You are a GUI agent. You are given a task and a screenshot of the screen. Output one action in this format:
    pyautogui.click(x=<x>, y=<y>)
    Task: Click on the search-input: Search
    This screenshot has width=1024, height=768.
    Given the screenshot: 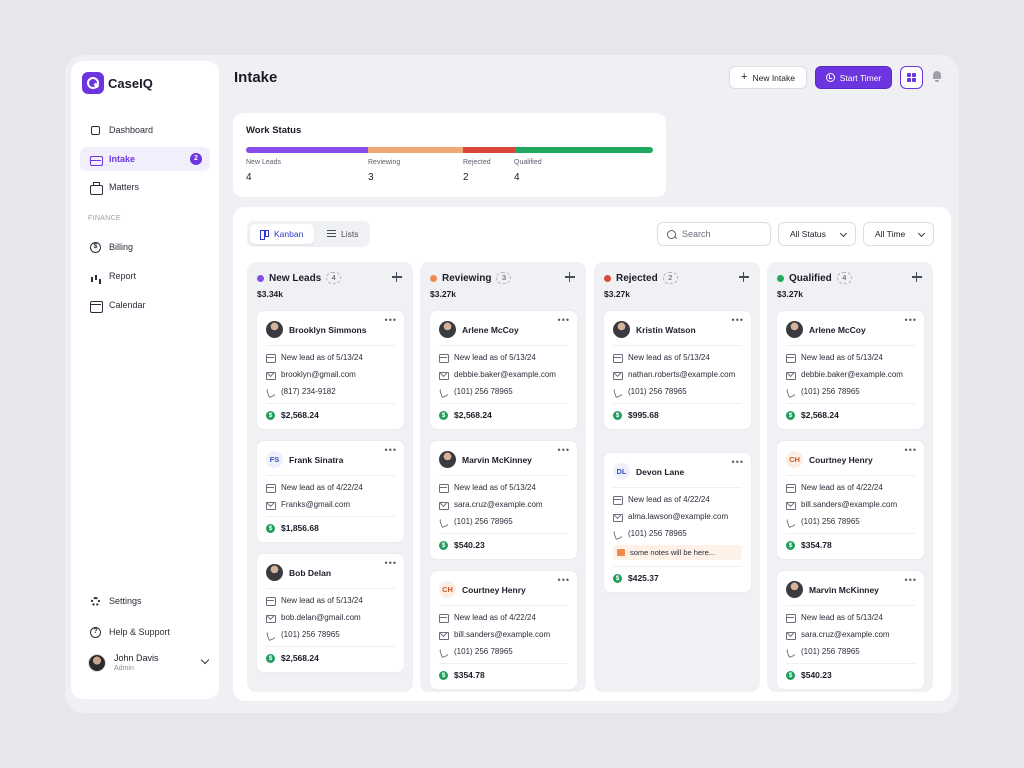 What is the action you would take?
    pyautogui.click(x=714, y=234)
    